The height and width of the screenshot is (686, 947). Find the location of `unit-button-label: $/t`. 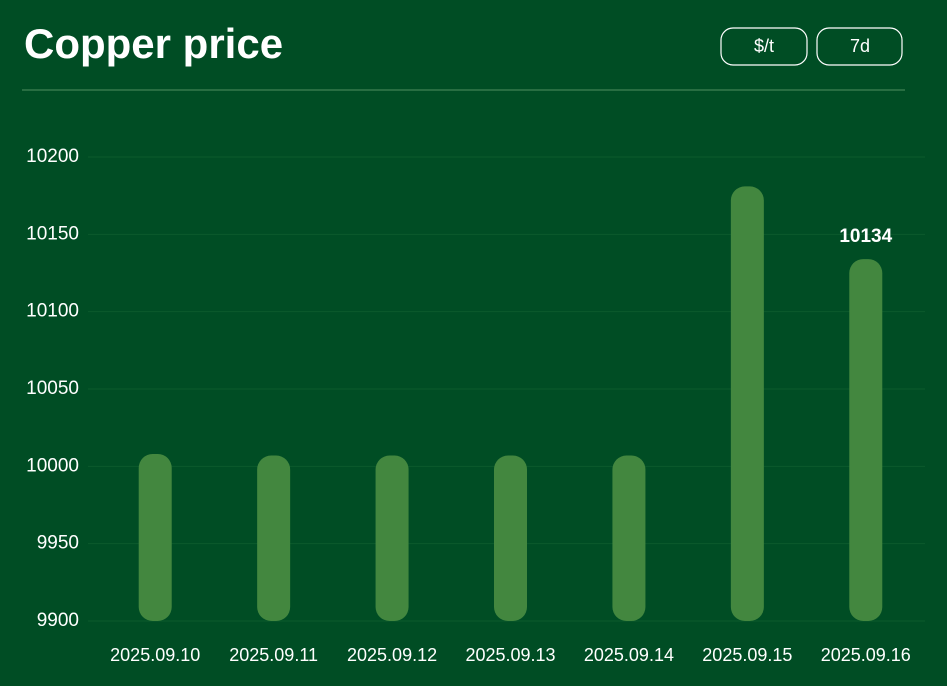

unit-button-label: $/t is located at coordinates (764, 46).